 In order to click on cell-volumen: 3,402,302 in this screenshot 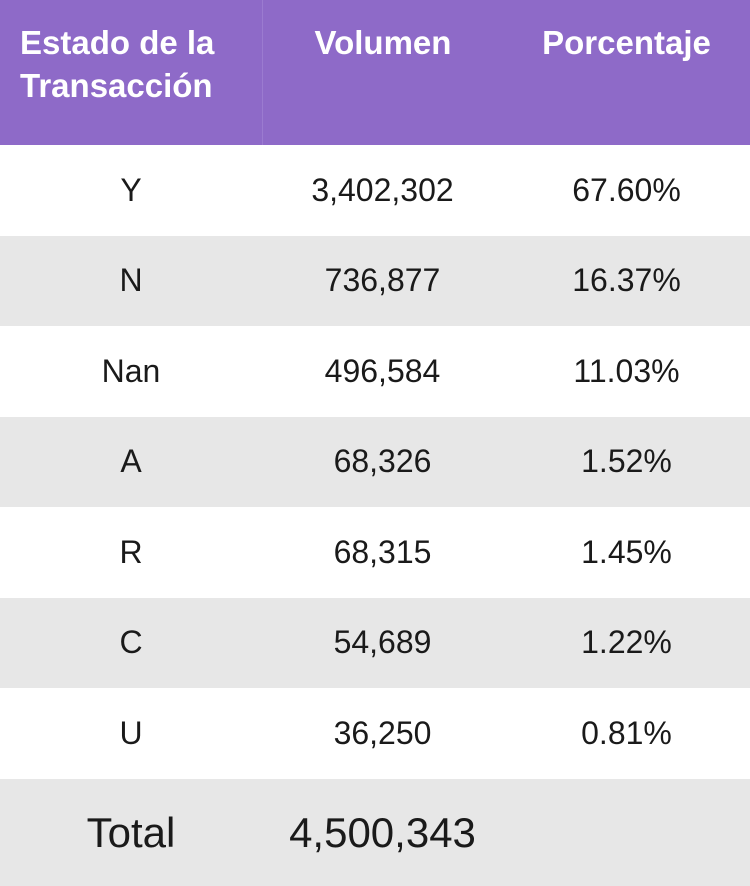, I will do `click(382, 189)`.